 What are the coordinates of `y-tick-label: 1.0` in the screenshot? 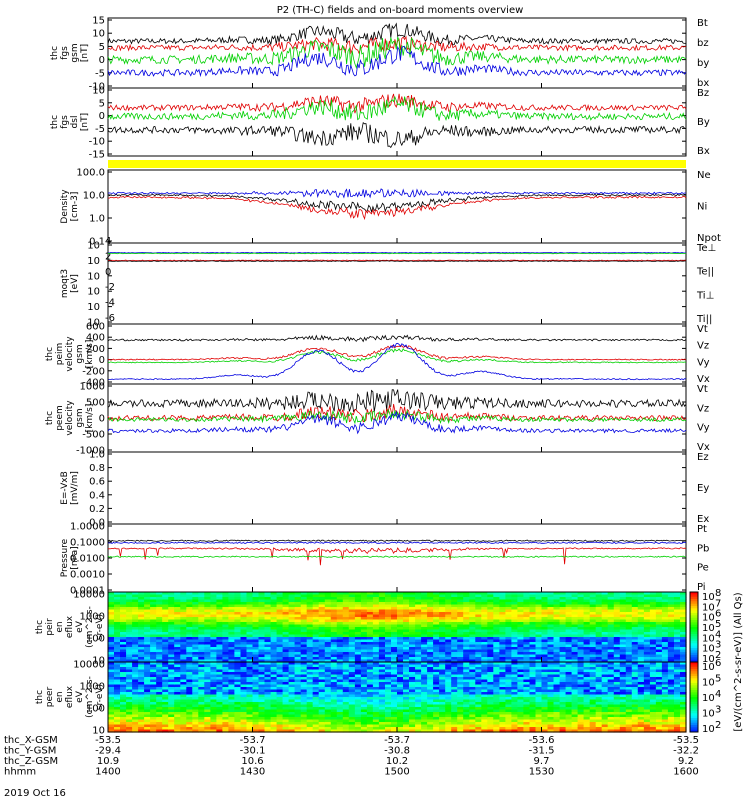 It's located at (97, 219).